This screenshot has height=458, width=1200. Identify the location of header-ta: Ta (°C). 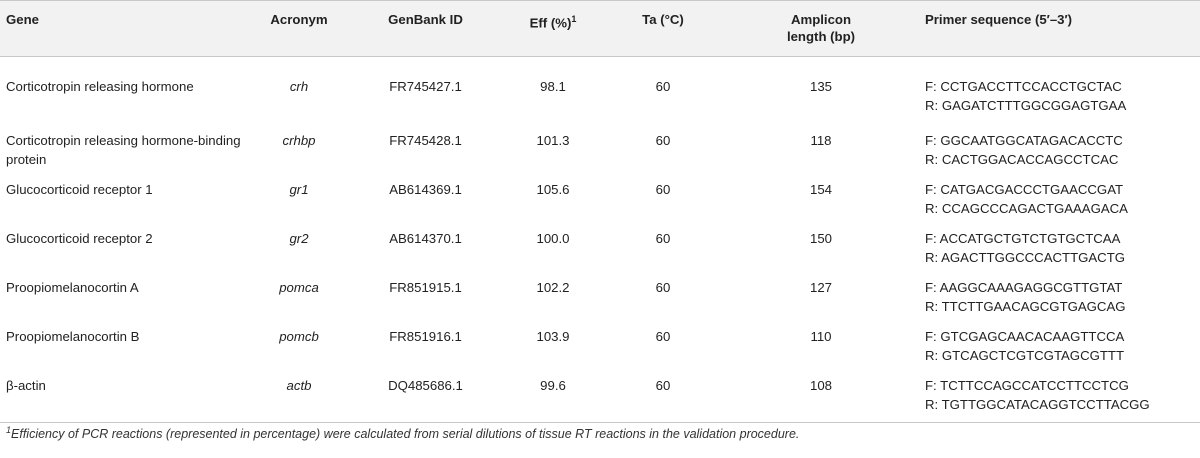
(663, 28).